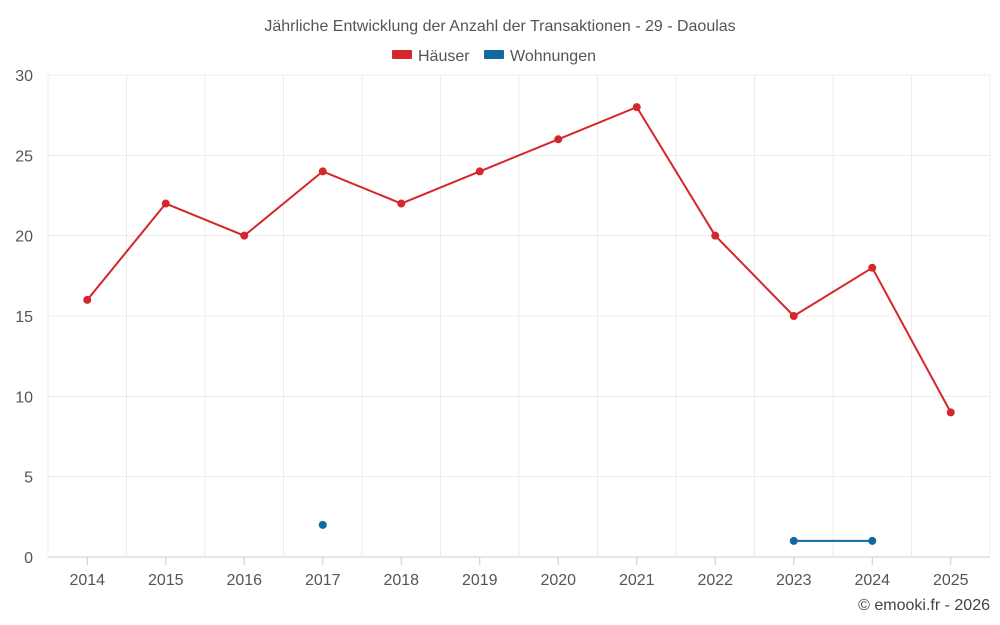  What do you see at coordinates (637, 580) in the screenshot?
I see `x-tick-label: 2021` at bounding box center [637, 580].